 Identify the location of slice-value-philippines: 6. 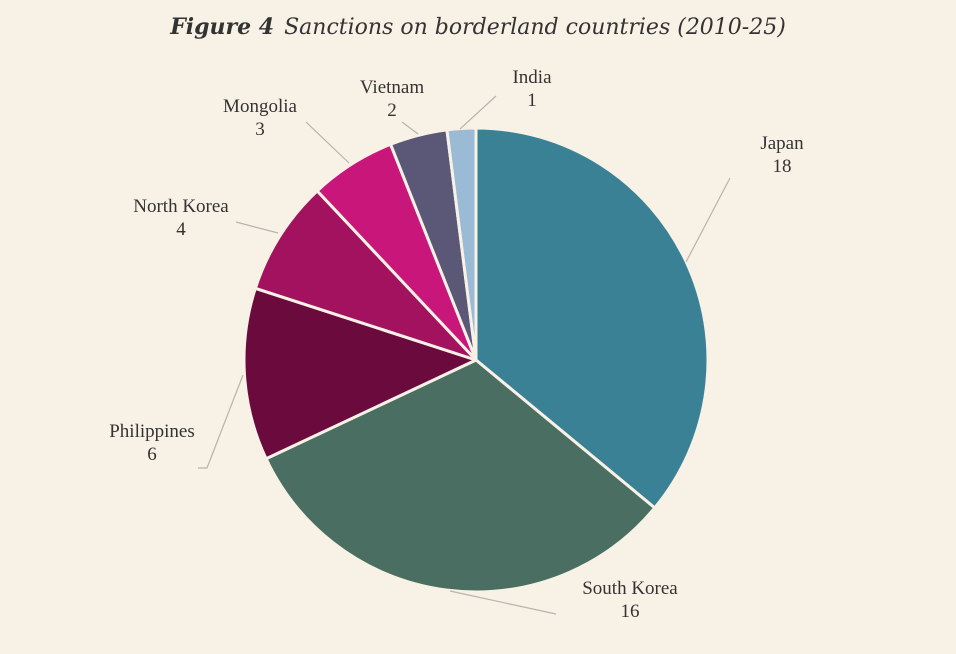
(152, 454).